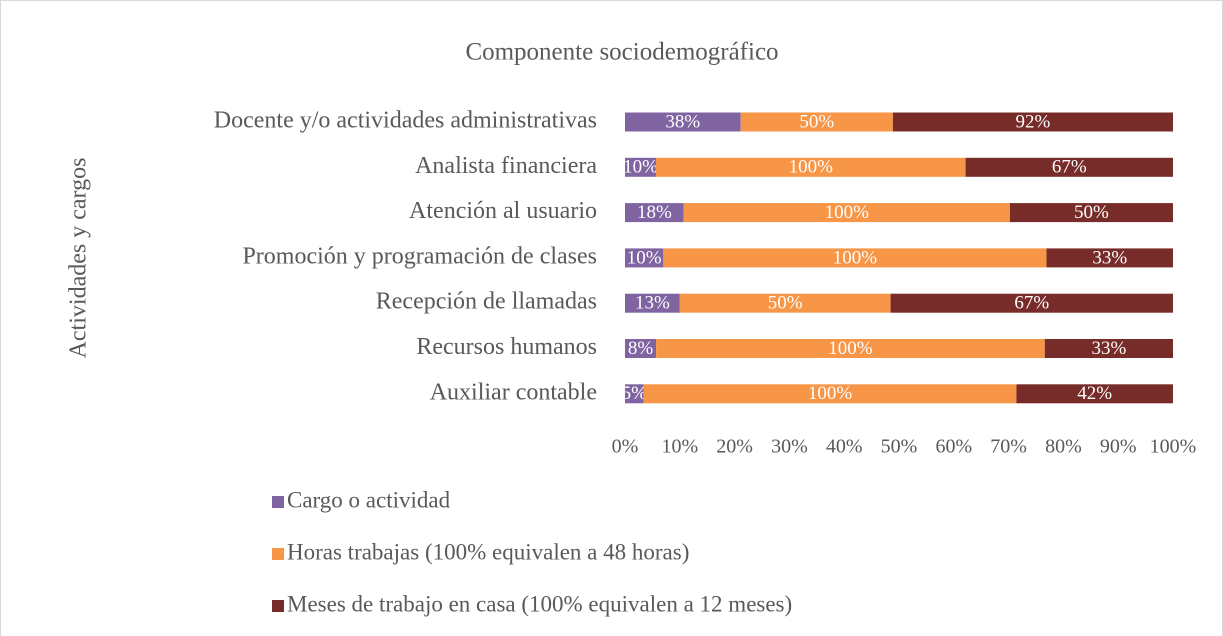 The width and height of the screenshot is (1223, 636). What do you see at coordinates (1173, 447) in the screenshot?
I see `x-tick-label: 100%` at bounding box center [1173, 447].